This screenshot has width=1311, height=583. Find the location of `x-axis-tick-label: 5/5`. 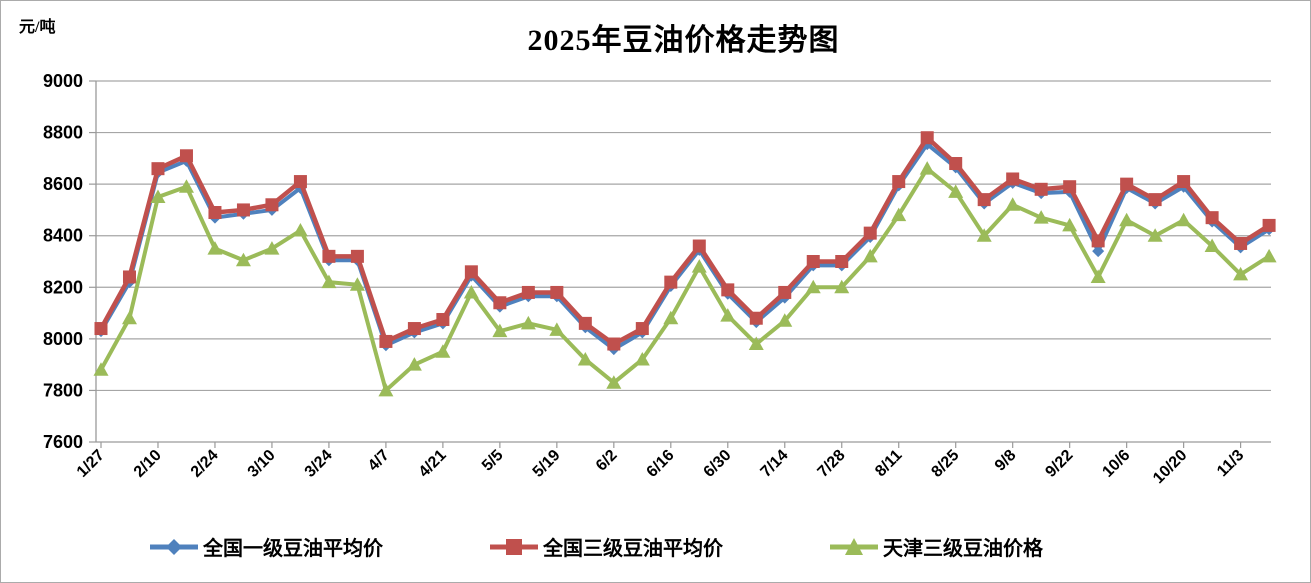

x-axis-tick-label: 5/5 is located at coordinates (493, 461).